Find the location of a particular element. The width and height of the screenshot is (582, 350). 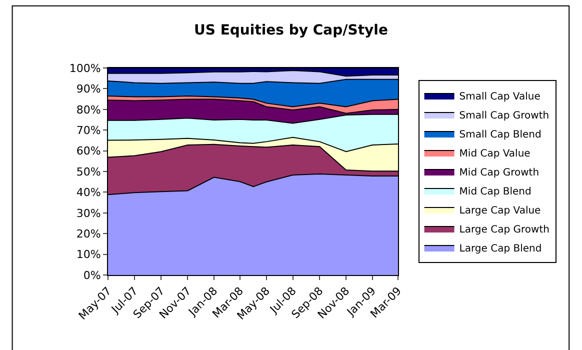

y-tick-label: 50% is located at coordinates (88, 171).